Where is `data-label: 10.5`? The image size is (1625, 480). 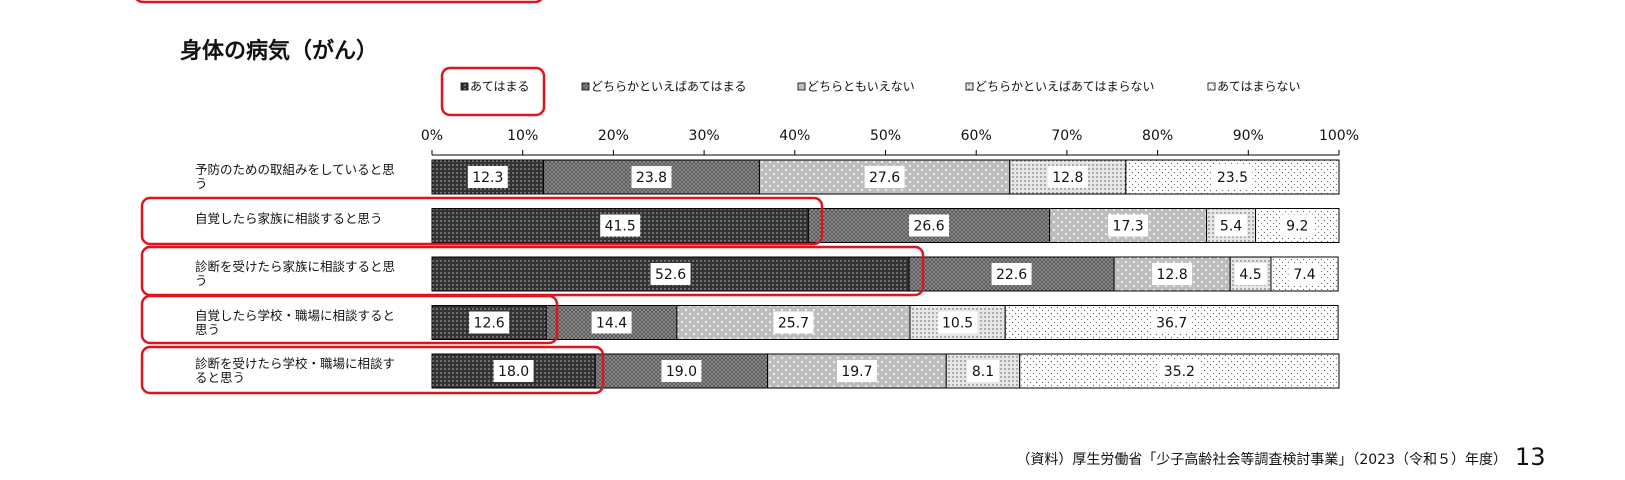
data-label: 10.5 is located at coordinates (957, 324).